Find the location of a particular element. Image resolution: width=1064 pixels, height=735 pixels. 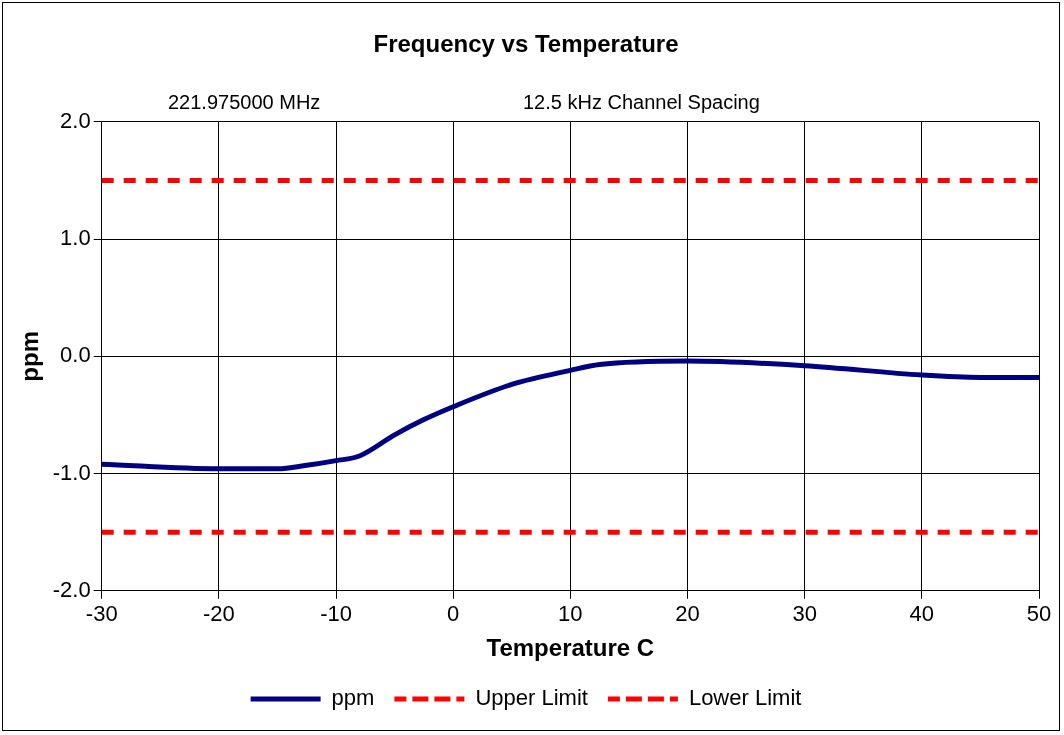

x-axis-title: Temperature C is located at coordinates (570, 648).